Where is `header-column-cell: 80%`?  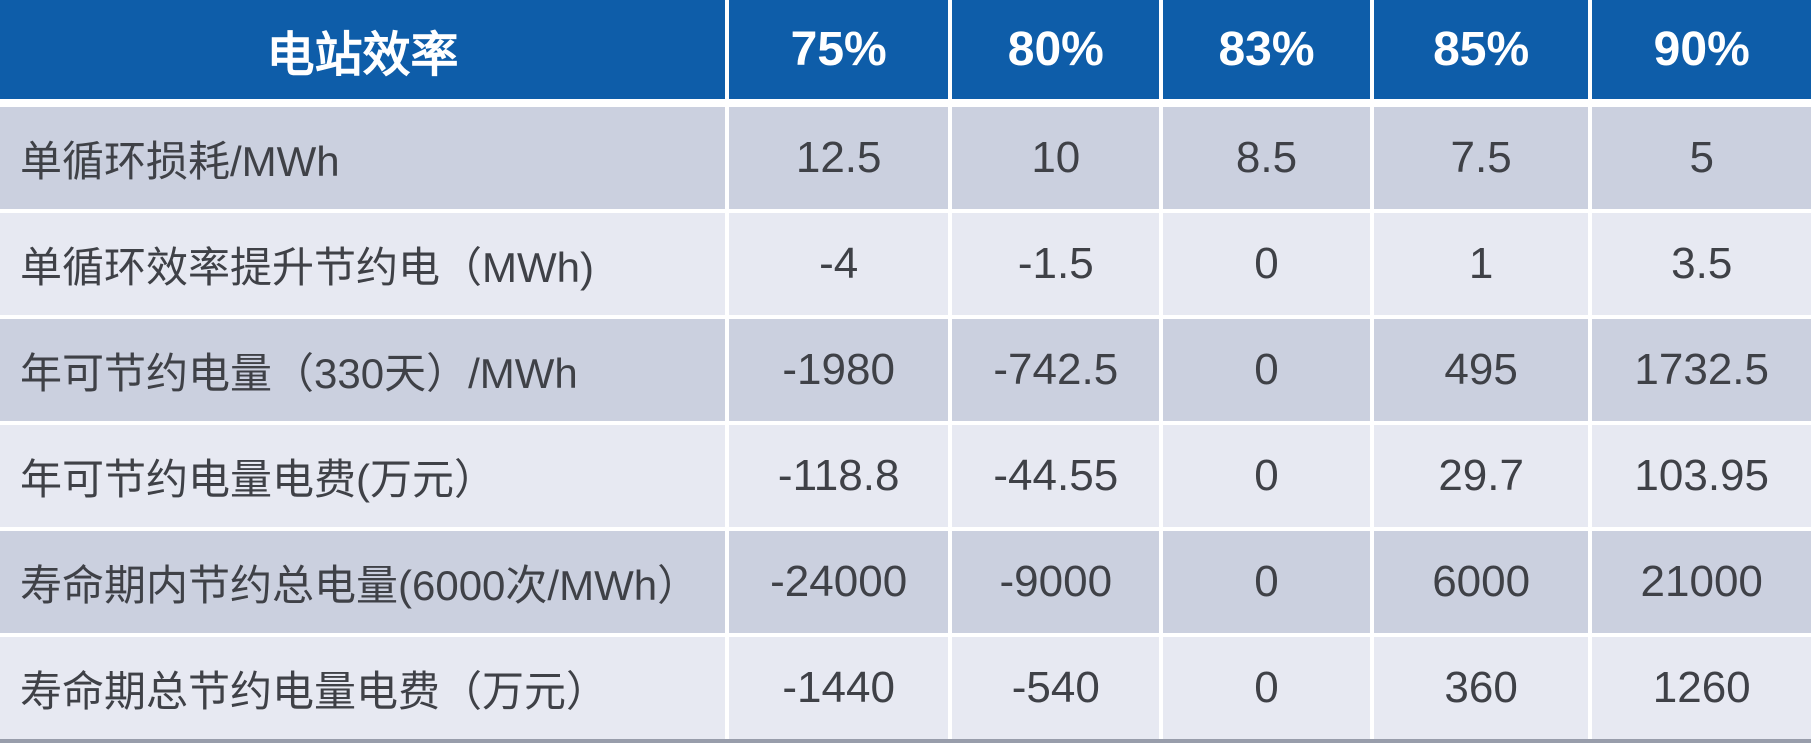 header-column-cell: 80% is located at coordinates (1056, 49).